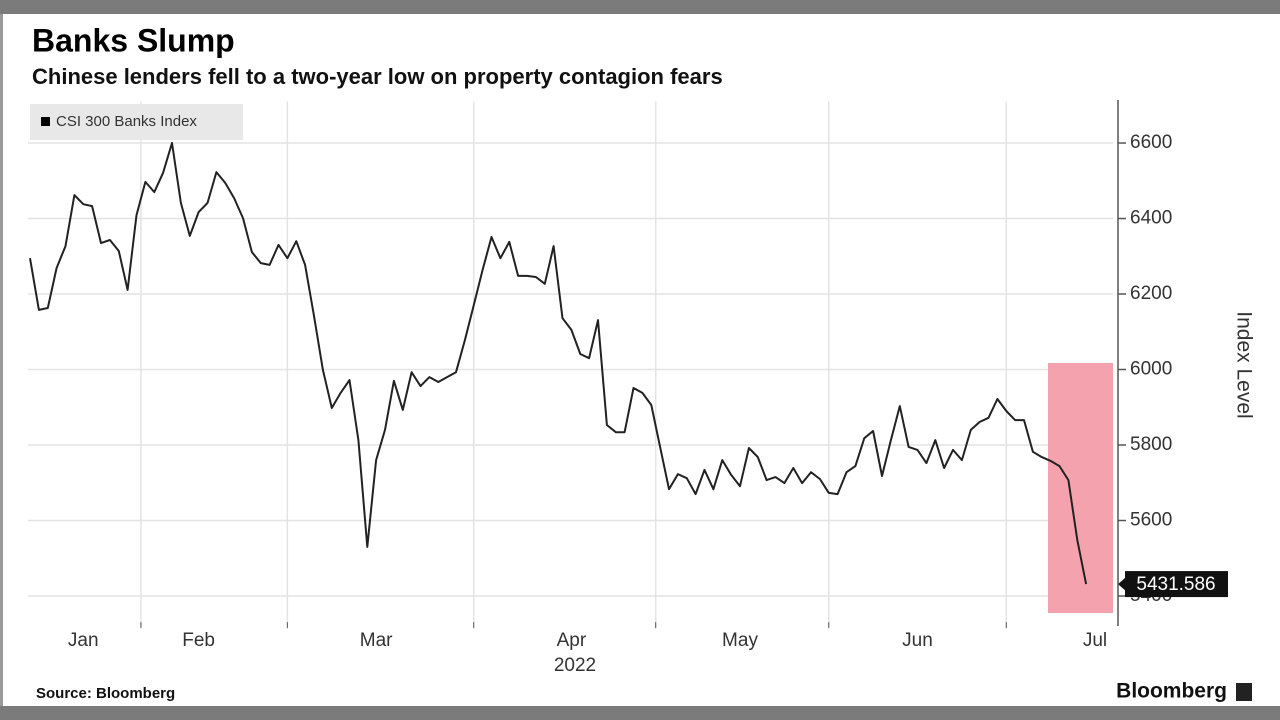  Describe the element at coordinates (83, 640) in the screenshot. I see `x-tick-label: Jan` at that location.